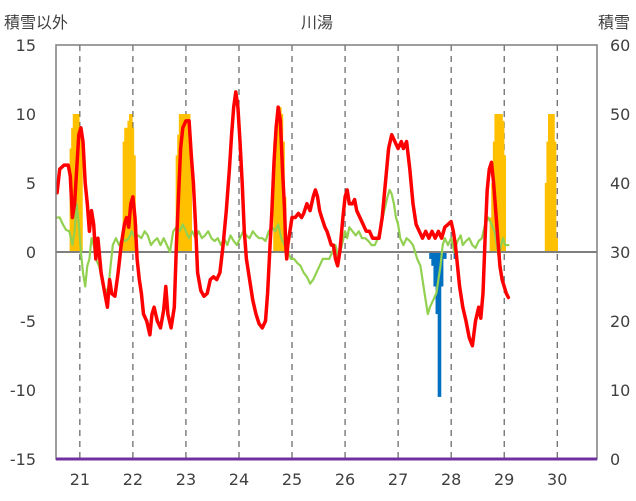 This screenshot has height=501, width=636. Describe the element at coordinates (23, 390) in the screenshot. I see `left-tick-label: -10` at that location.